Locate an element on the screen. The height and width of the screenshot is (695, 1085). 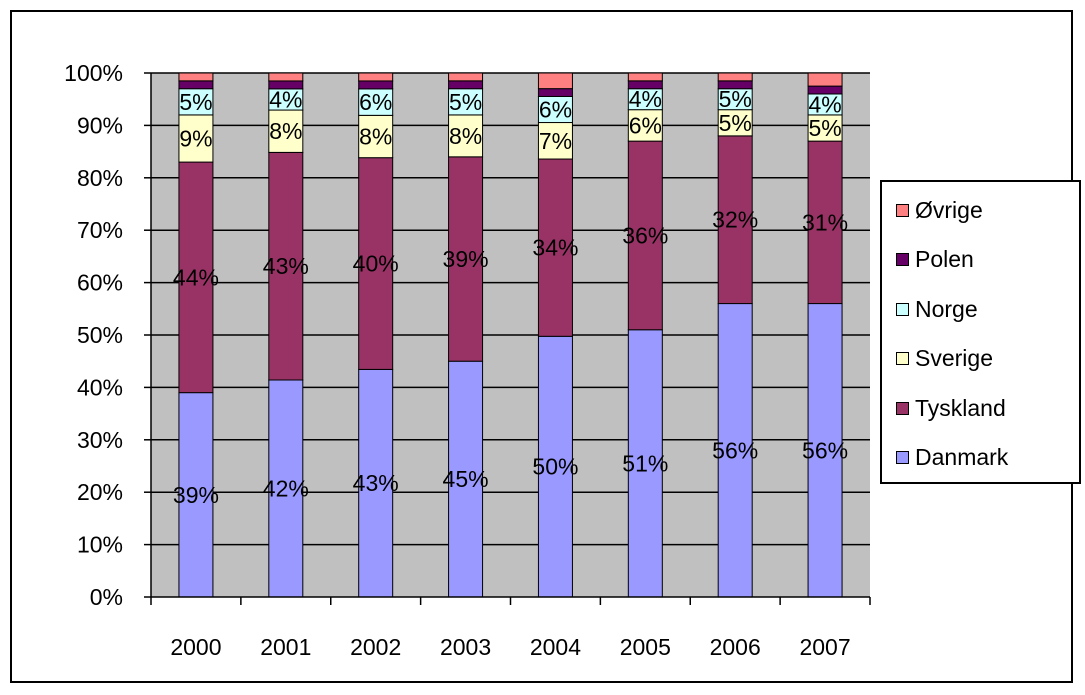
y-tick-label: 50% is located at coordinates (100, 335).